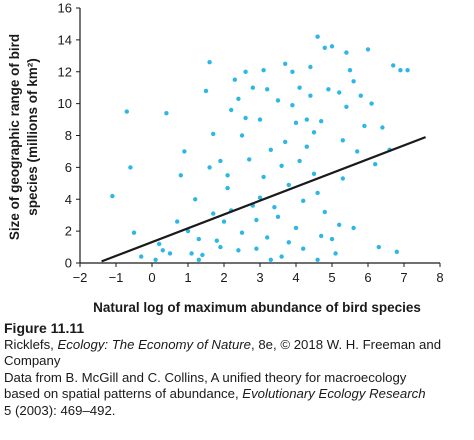 Image resolution: width=474 pixels, height=440 pixels. I want to click on x-tick-label: 0, so click(151, 277).